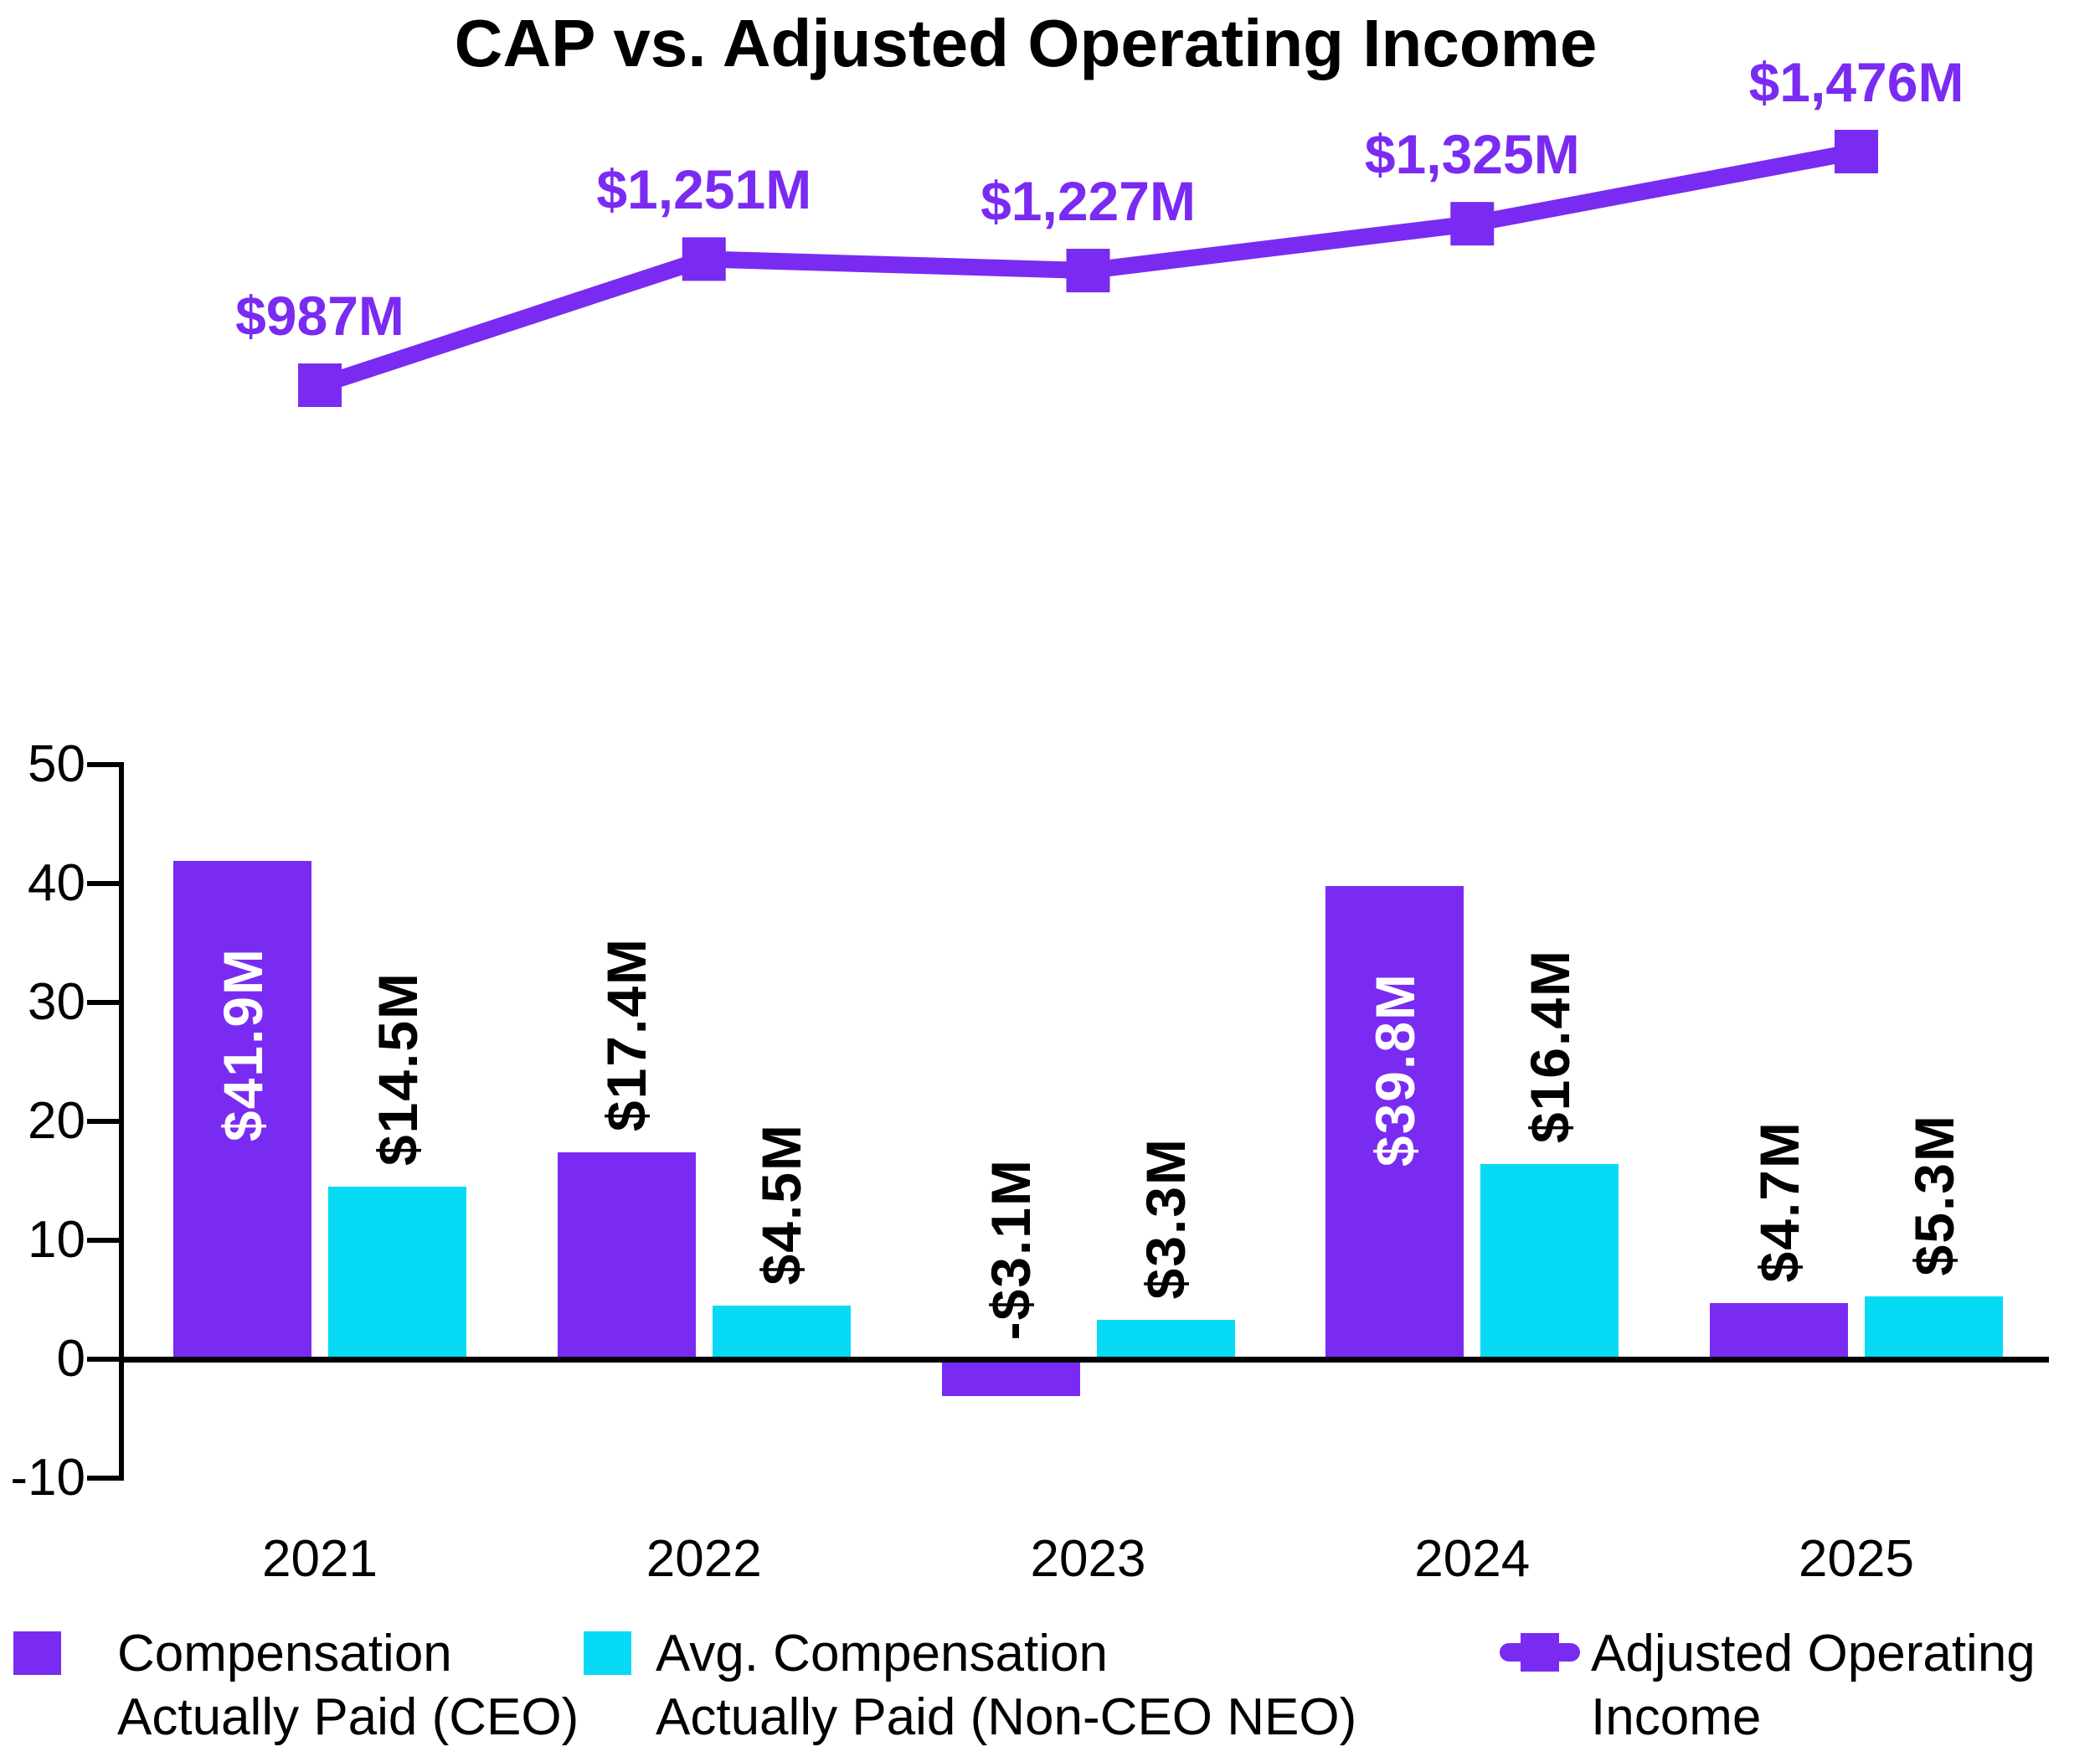  What do you see at coordinates (1814, 1685) in the screenshot?
I see `legend-label-adj-op-income: Adjusted Operating Income` at bounding box center [1814, 1685].